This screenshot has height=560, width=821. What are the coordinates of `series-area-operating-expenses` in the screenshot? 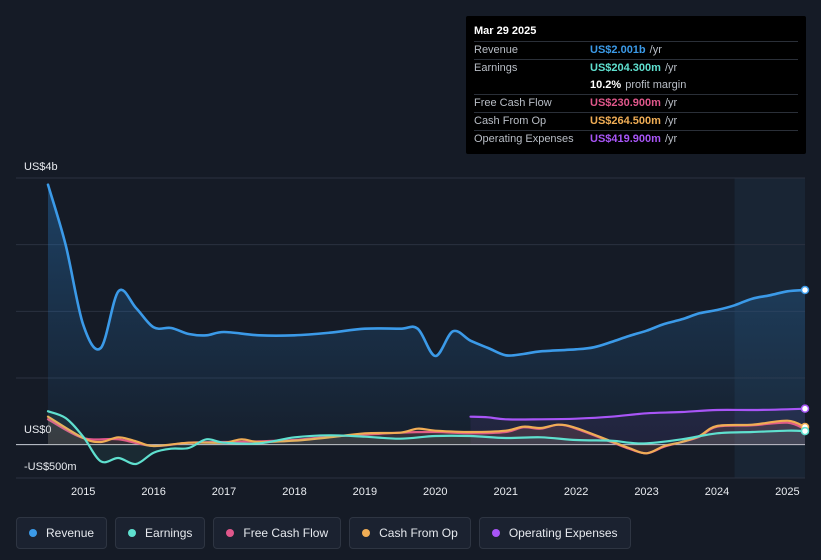 It's located at (637, 426).